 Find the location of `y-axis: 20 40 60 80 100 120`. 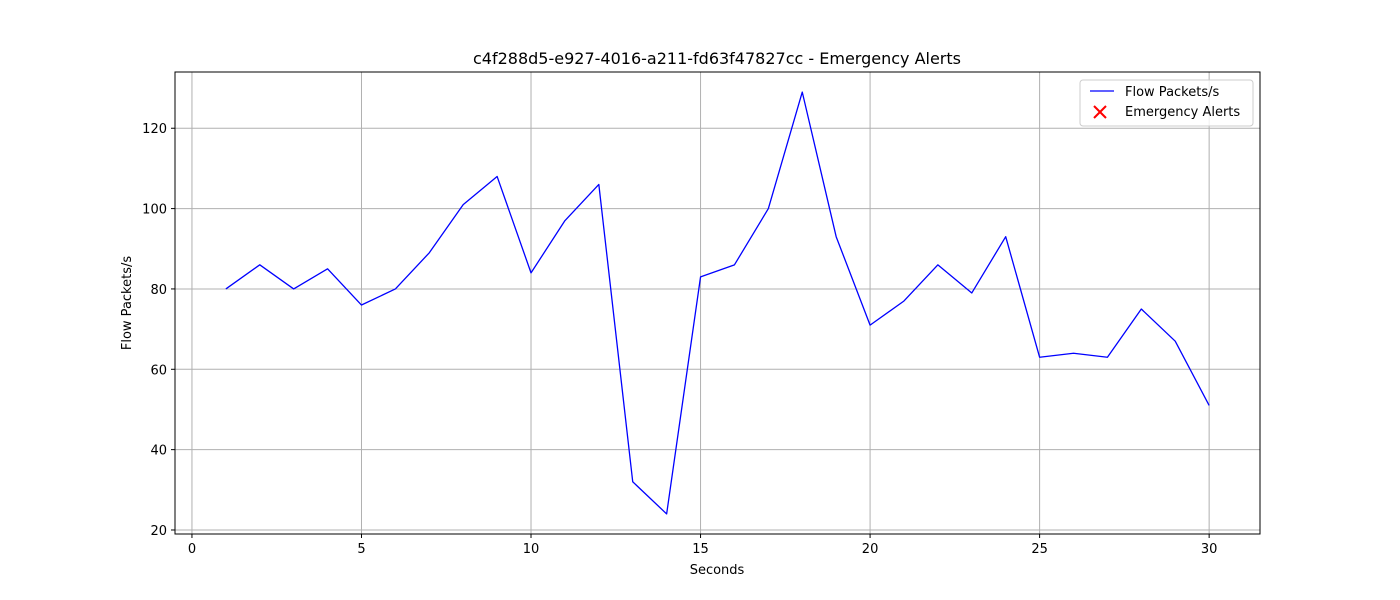

y-axis: 20 40 60 80 100 120 is located at coordinates (158, 330).